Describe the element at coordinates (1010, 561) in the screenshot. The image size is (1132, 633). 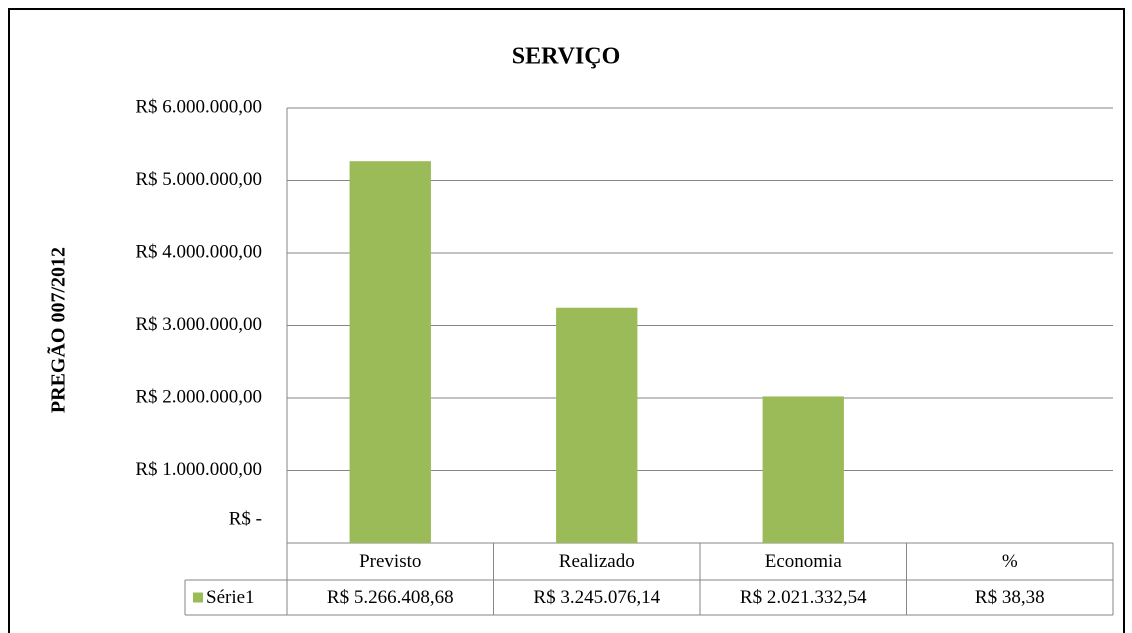
I see `x-tick-label: %` at that location.